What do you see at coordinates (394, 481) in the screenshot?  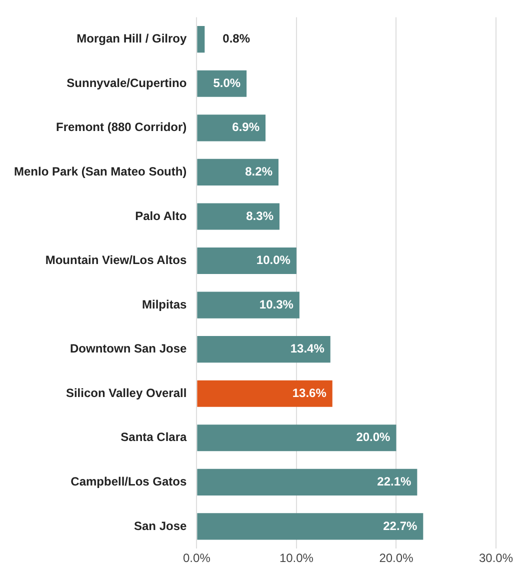 I see `data-label: 22.1%` at bounding box center [394, 481].